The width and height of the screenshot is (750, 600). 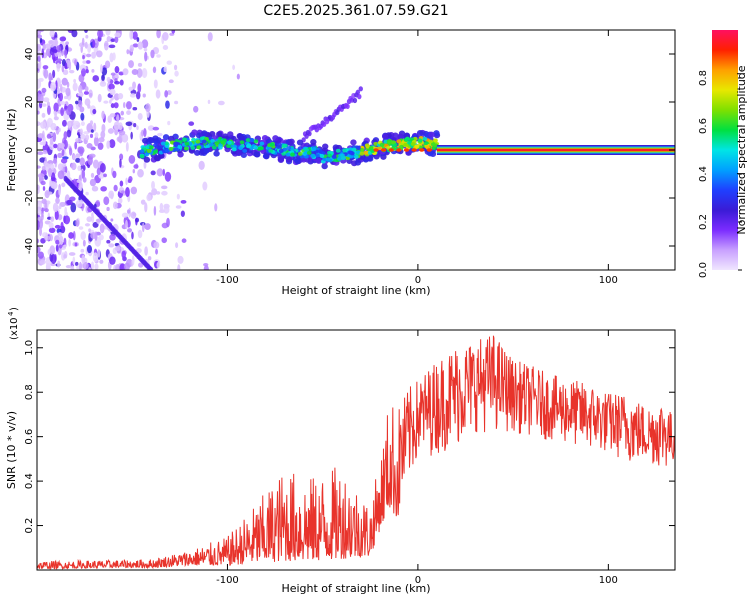 What do you see at coordinates (29, 481) in the screenshot?
I see `y-tick-label: 0.4` at bounding box center [29, 481].